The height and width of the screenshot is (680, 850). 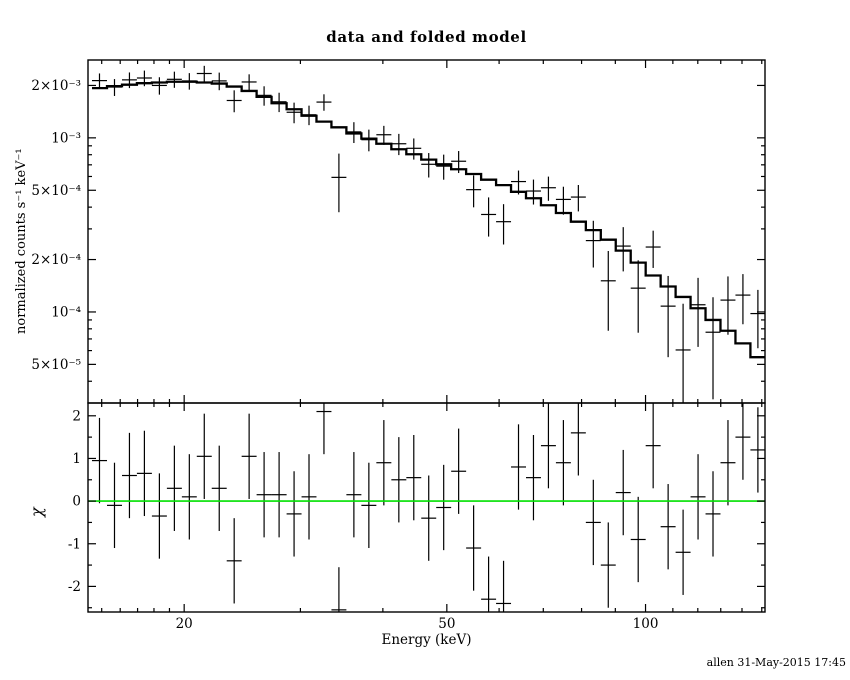 What do you see at coordinates (426, 37) in the screenshot?
I see `plot-title: data and folded model` at bounding box center [426, 37].